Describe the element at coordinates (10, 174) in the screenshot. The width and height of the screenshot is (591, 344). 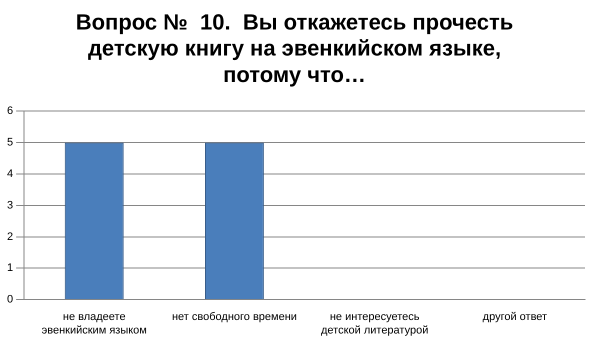
I see `y-tick-label: 4` at that location.